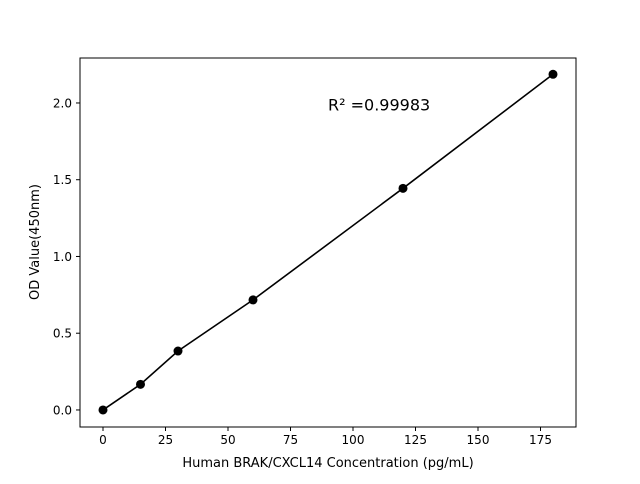 The image size is (640, 484). I want to click on x-tick-label: 125, so click(415, 440).